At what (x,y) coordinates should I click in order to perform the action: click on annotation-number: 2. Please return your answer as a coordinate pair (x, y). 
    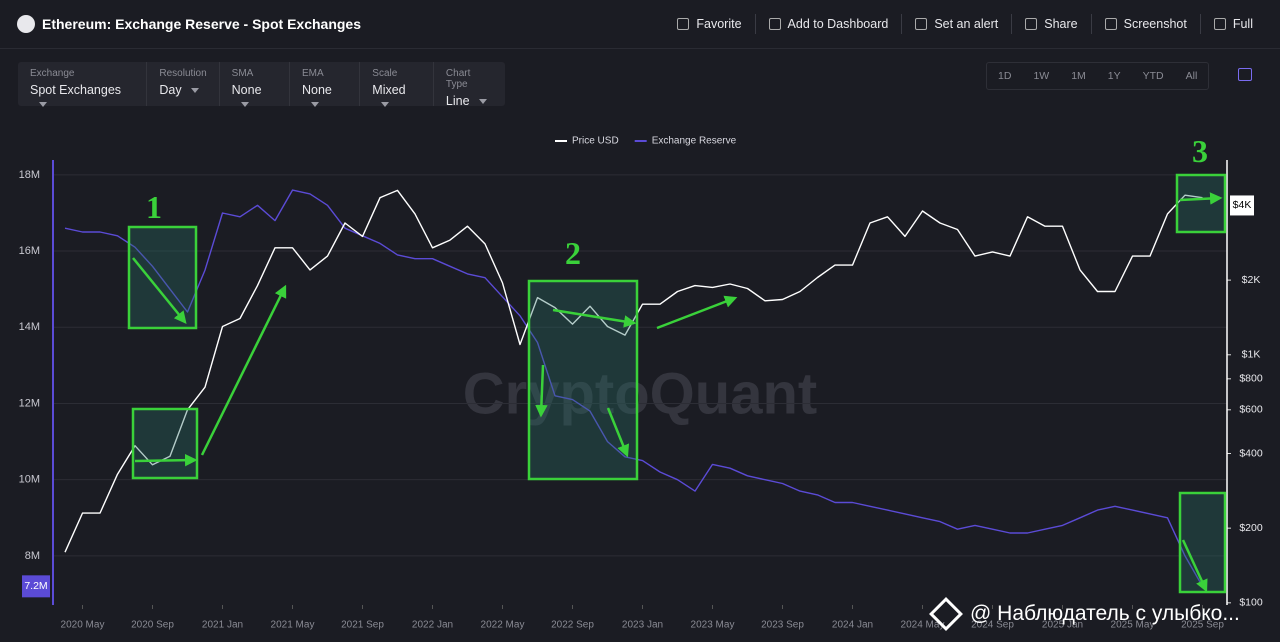
    Looking at the image, I should click on (573, 253).